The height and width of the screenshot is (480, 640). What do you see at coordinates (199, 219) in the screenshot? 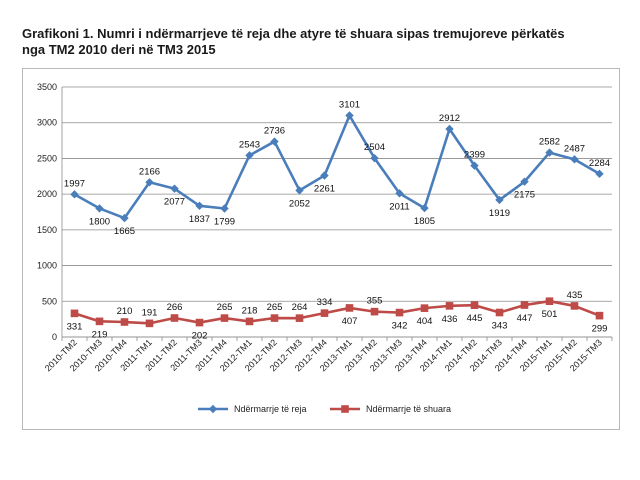
I see `data-label: 1837` at bounding box center [199, 219].